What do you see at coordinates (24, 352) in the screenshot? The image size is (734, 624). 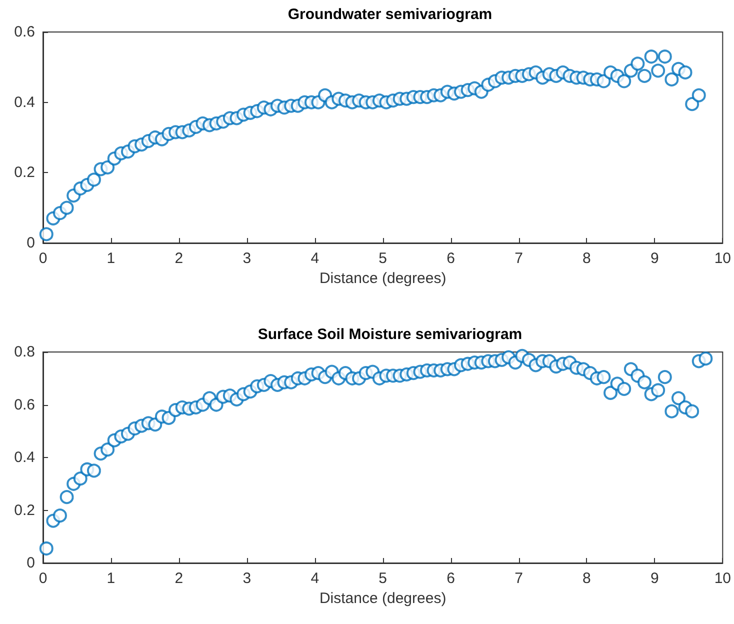 I see `y-tick-label: 0.8` at bounding box center [24, 352].